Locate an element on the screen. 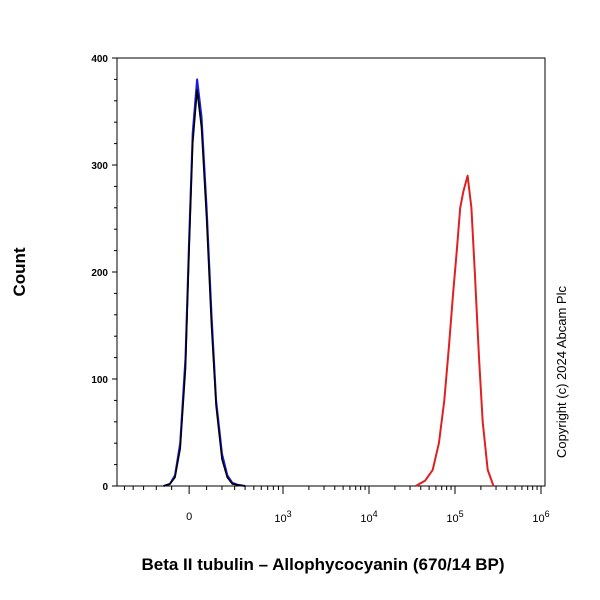 This screenshot has height=600, width=600. x-tick-label: 10⁶ is located at coordinates (540, 517).